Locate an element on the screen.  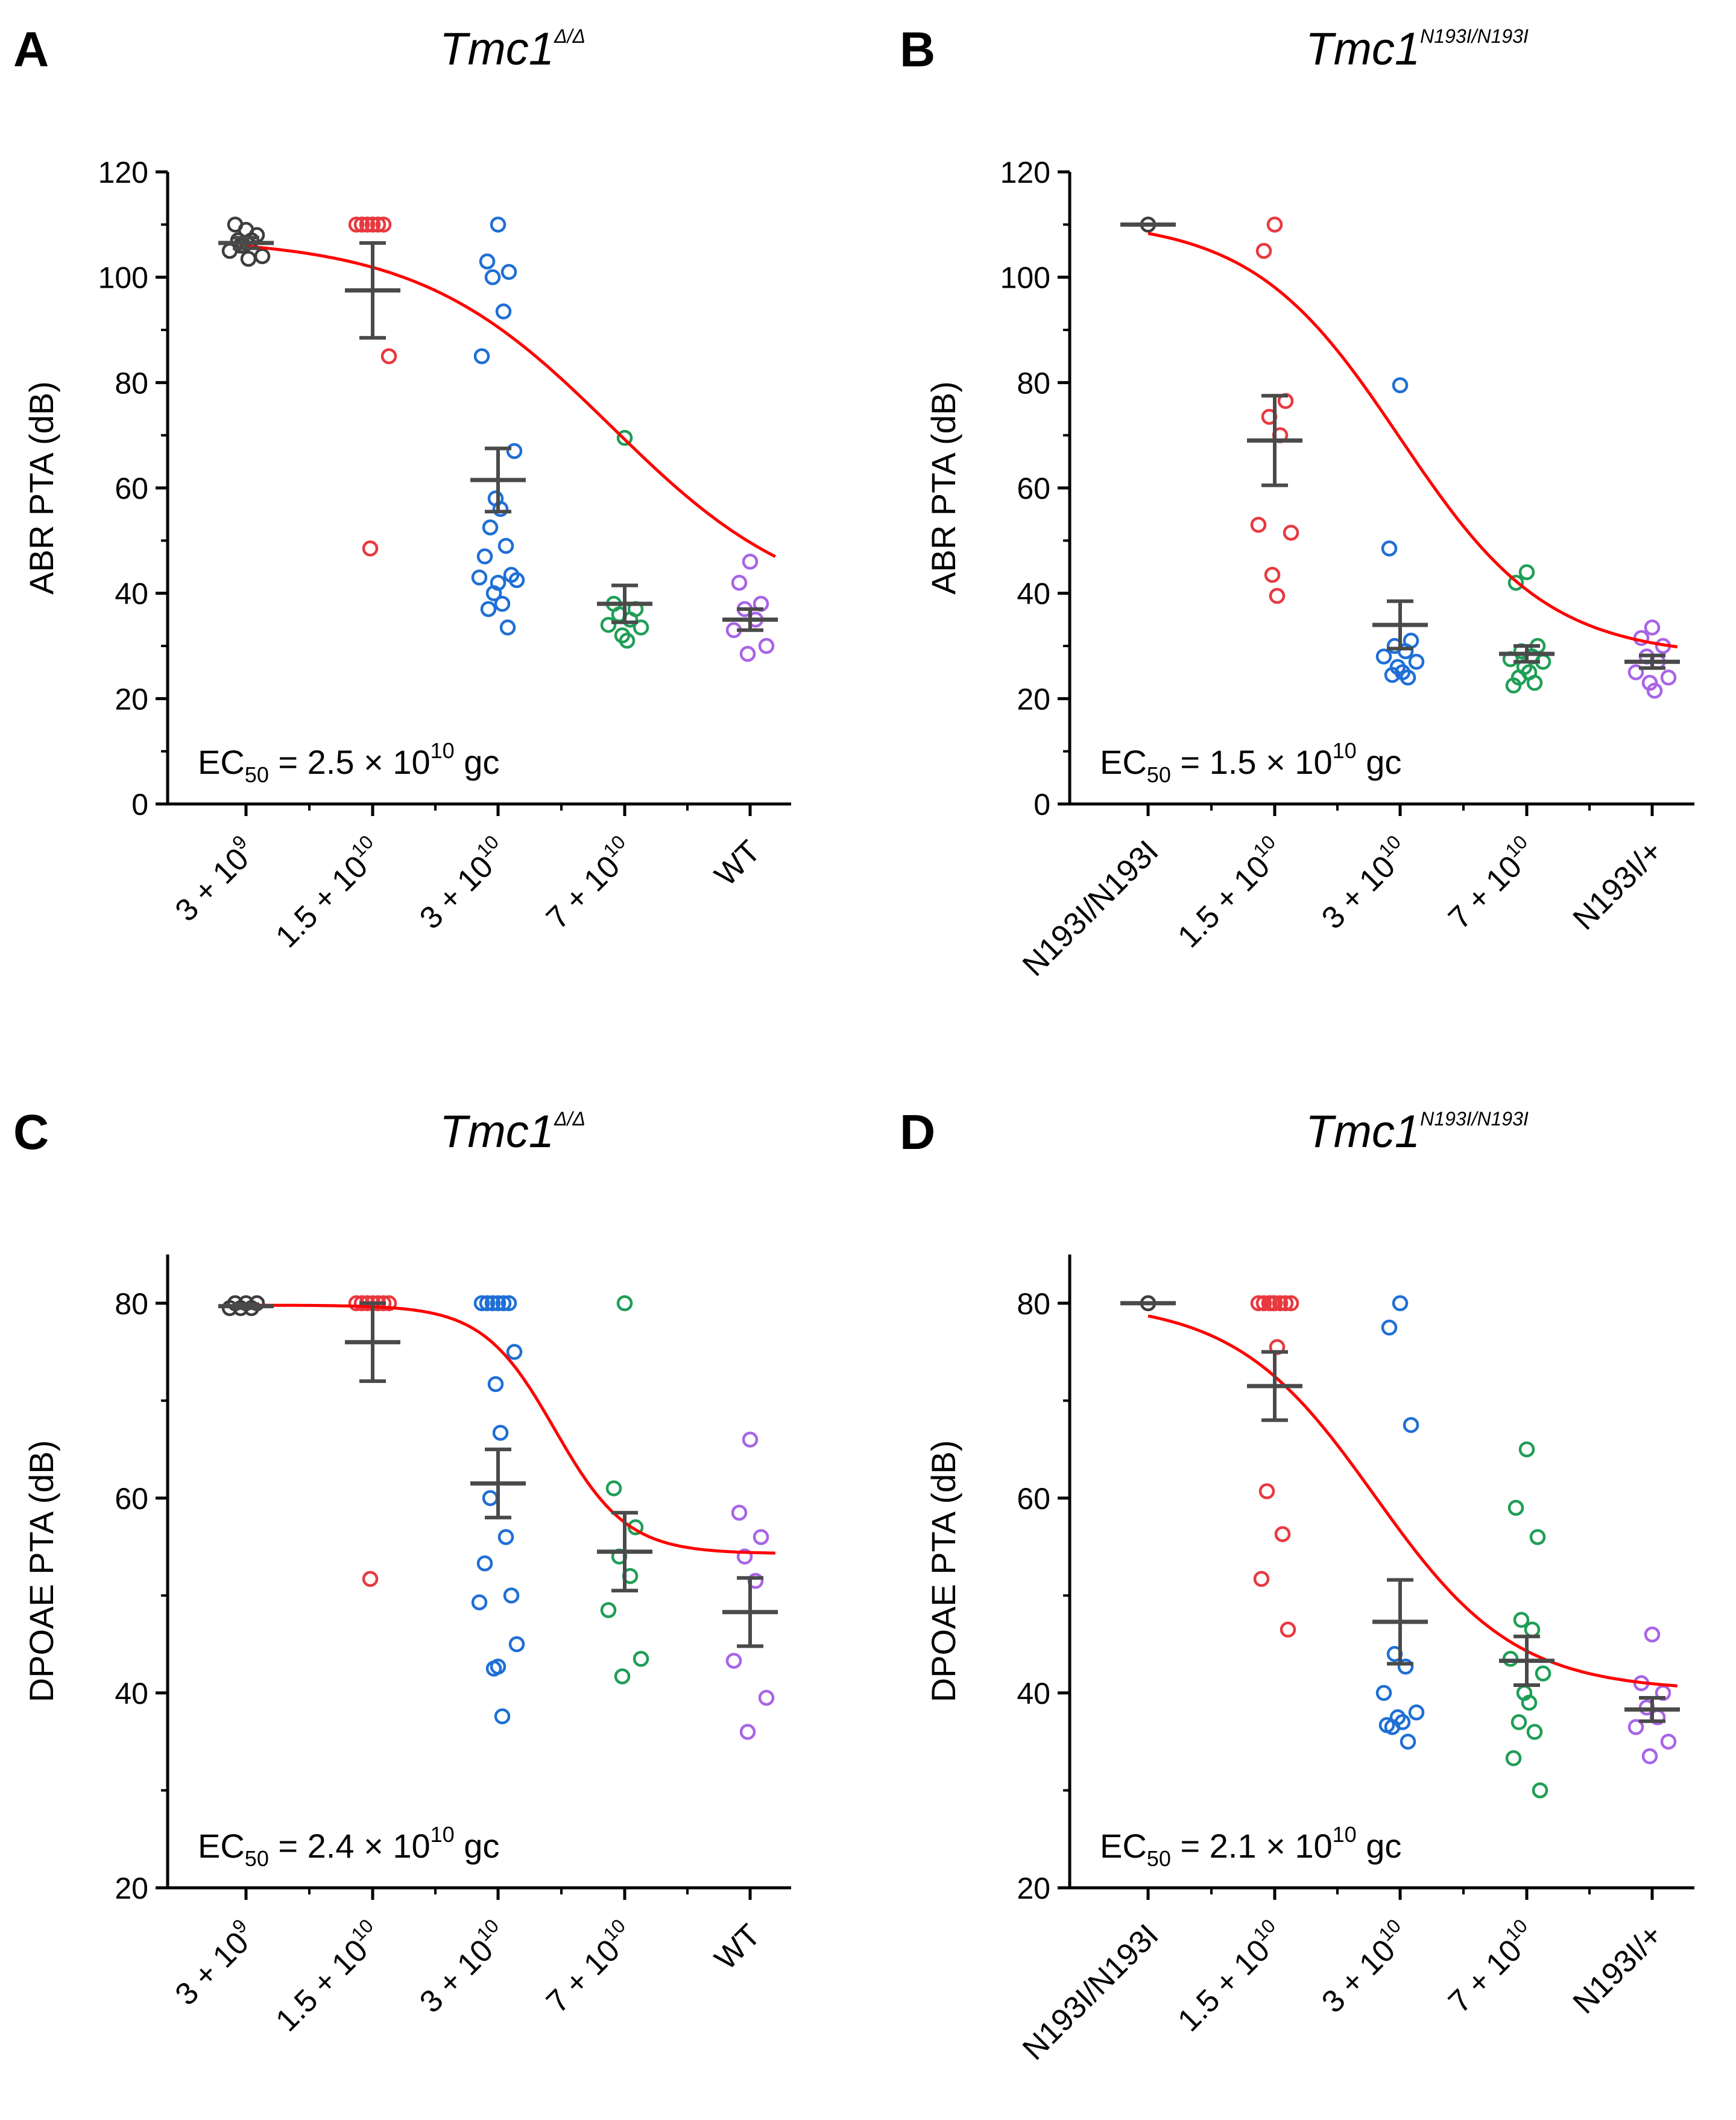
panel-title: Tmc1N193I/N193I is located at coordinates (1417, 1131).